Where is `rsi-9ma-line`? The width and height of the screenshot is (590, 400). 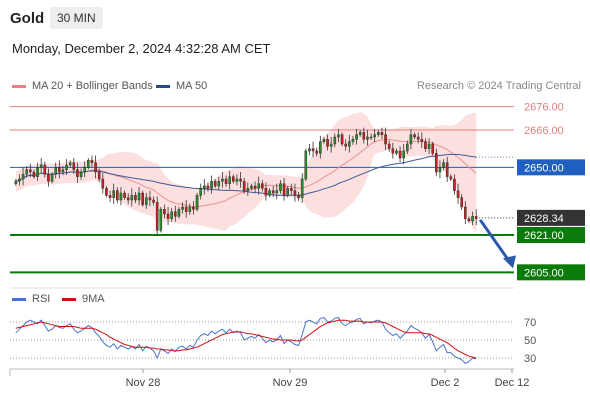 rsi-9ma-line is located at coordinates (246, 339).